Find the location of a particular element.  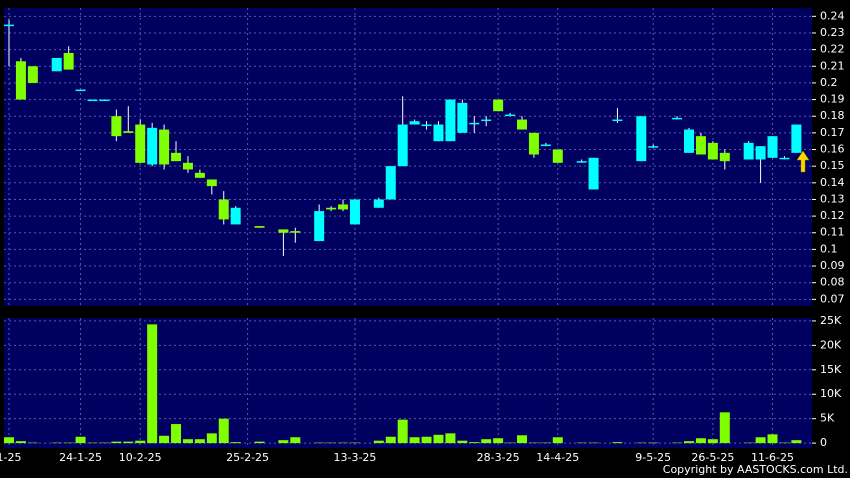

copyright: Copyright by AASTOCKS.com Ltd. is located at coordinates (755, 469).